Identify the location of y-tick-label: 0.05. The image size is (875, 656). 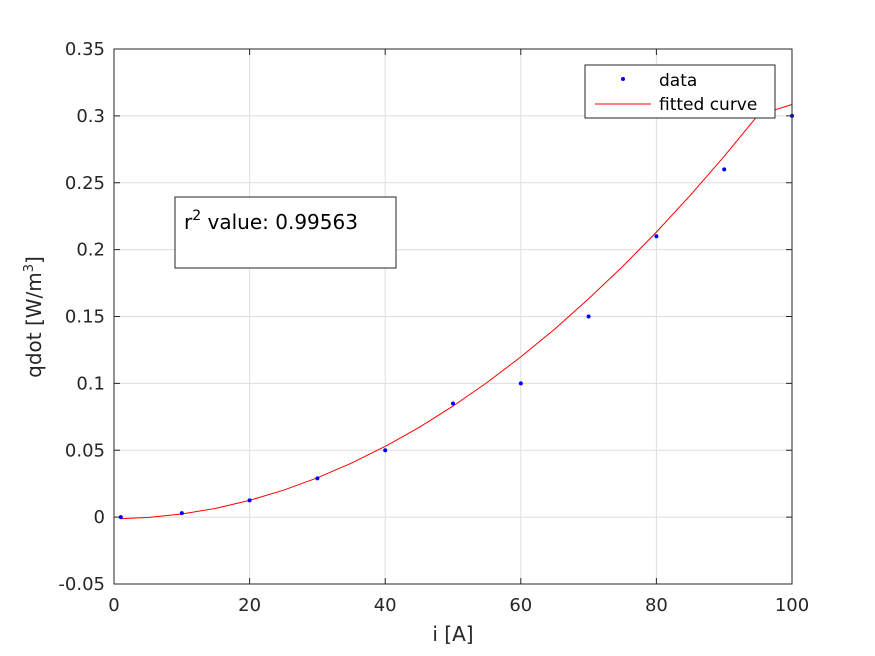
(85, 450).